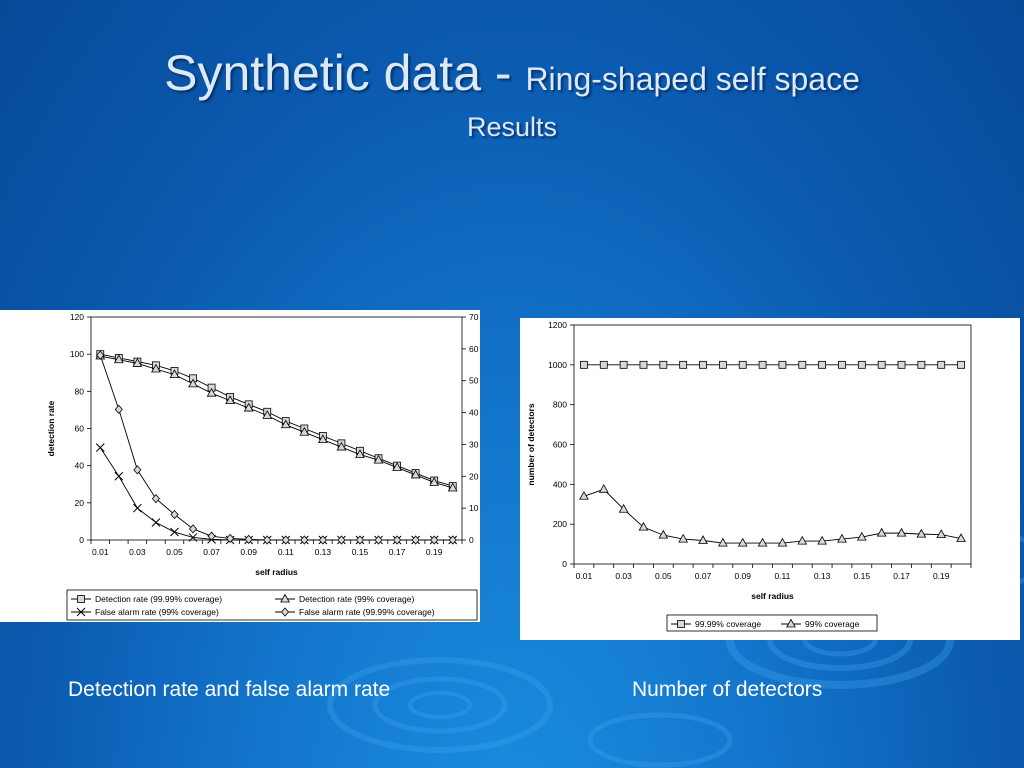 This screenshot has height=768, width=1024. What do you see at coordinates (474, 317) in the screenshot?
I see `y2-tick-label: 70` at bounding box center [474, 317].